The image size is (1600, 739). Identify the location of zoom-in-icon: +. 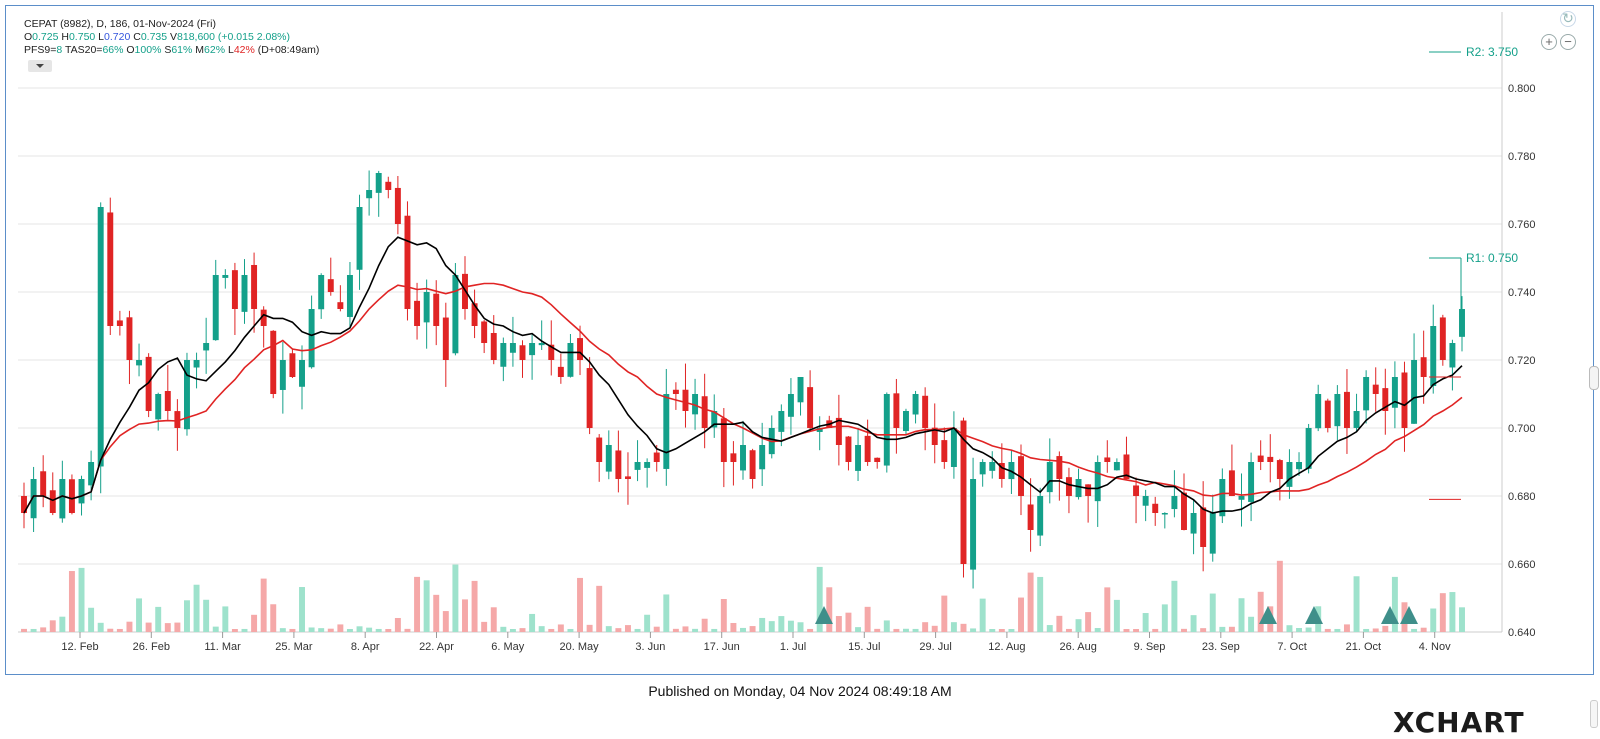
(1549, 42).